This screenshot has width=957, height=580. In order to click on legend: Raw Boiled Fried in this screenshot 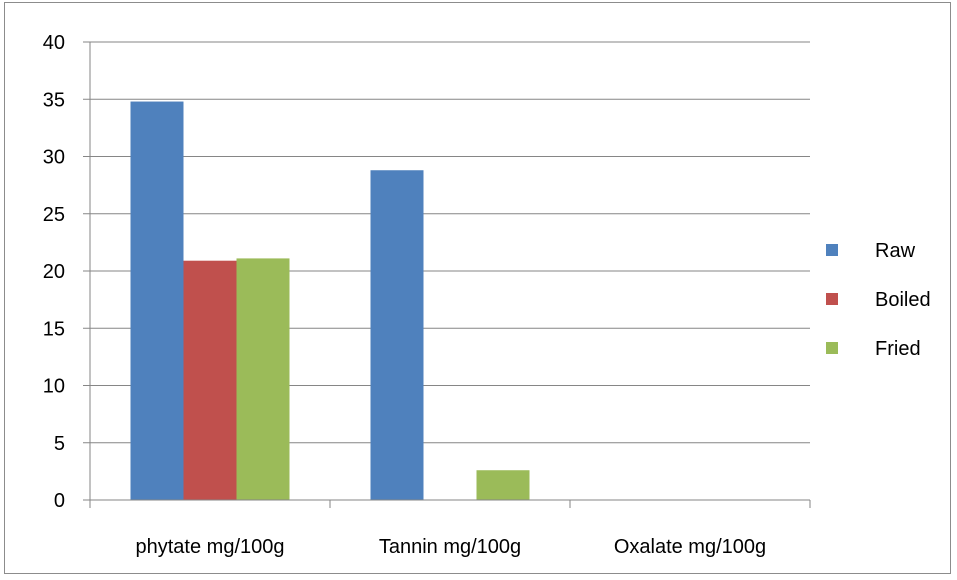, I will do `click(878, 300)`.